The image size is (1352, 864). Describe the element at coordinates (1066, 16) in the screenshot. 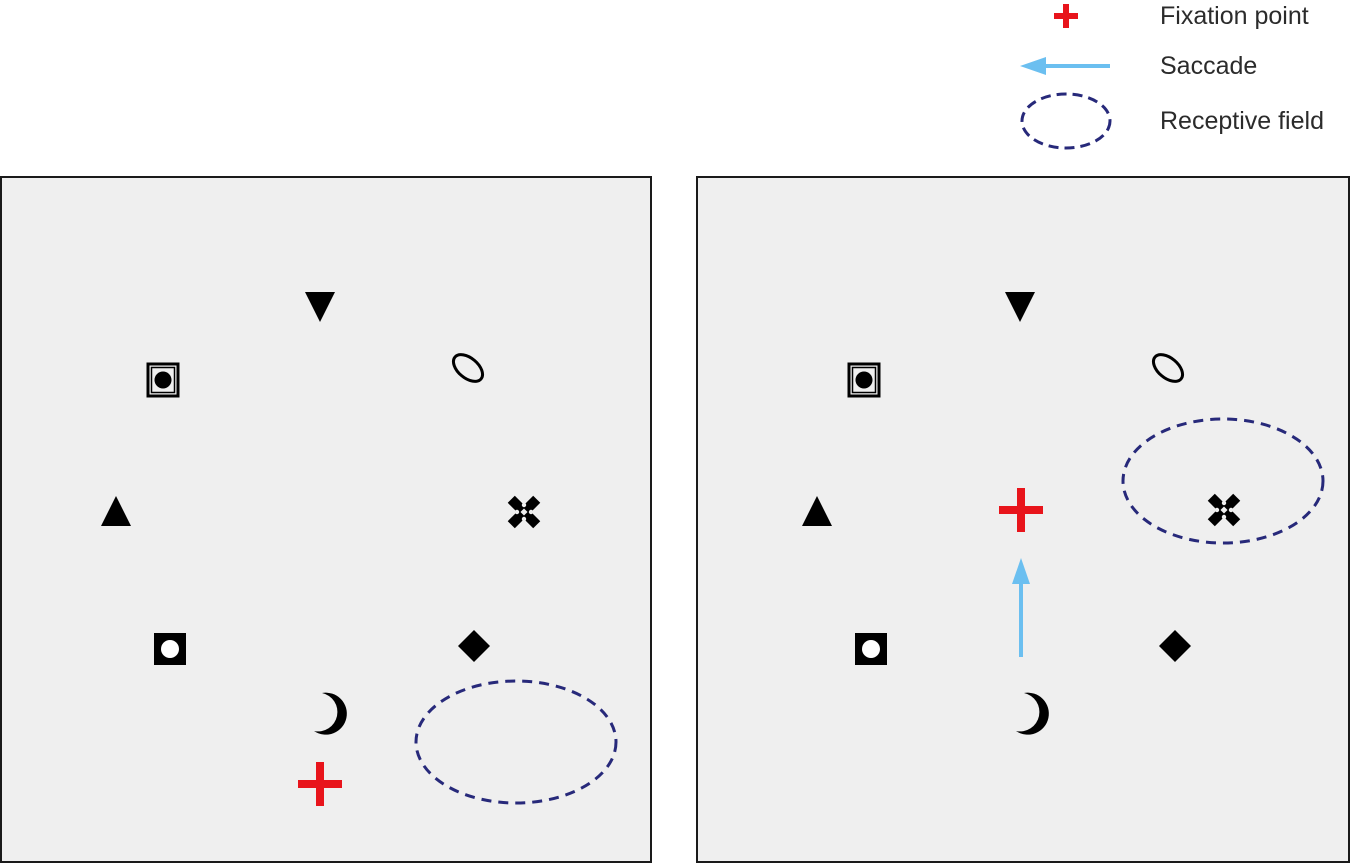

I see `fixation-legend-icon` at that location.